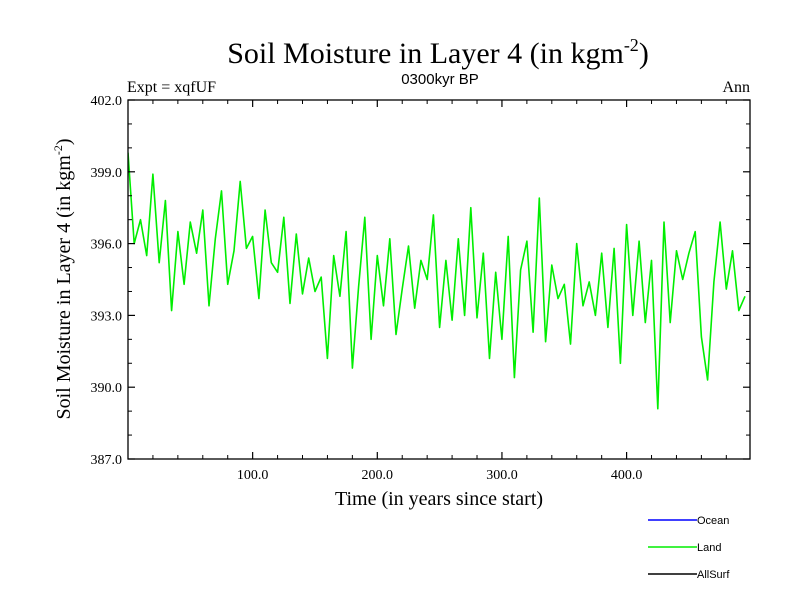 The height and width of the screenshot is (600, 800). I want to click on x-tick-label: 200.0, so click(378, 475).